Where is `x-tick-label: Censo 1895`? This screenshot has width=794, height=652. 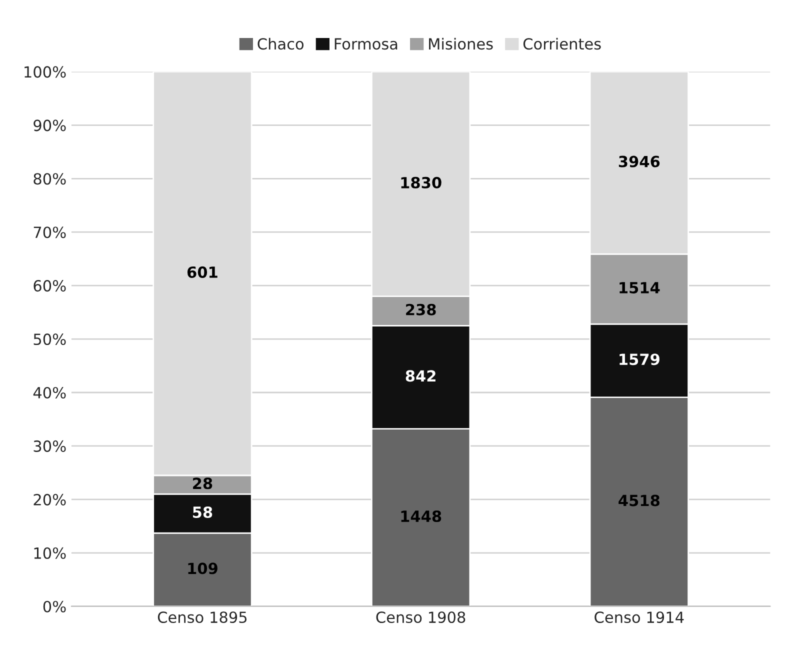
x-tick-label: Censo 1895 is located at coordinates (202, 617).